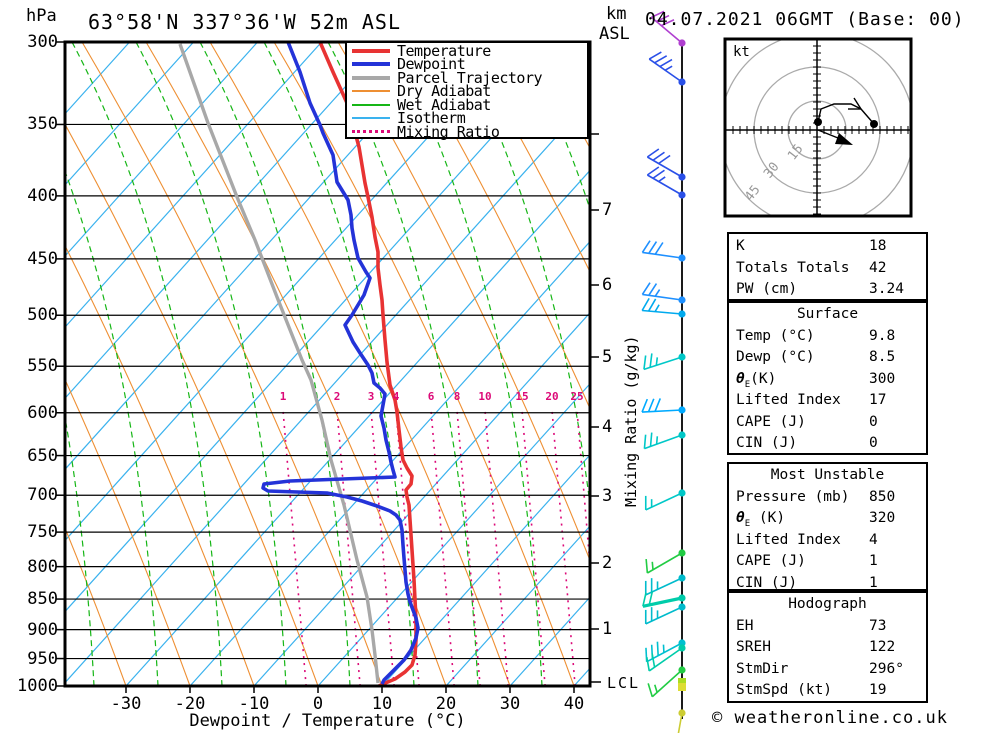  What do you see at coordinates (882, 357) in the screenshot?
I see `table-row-value: 8.5` at bounding box center [882, 357].